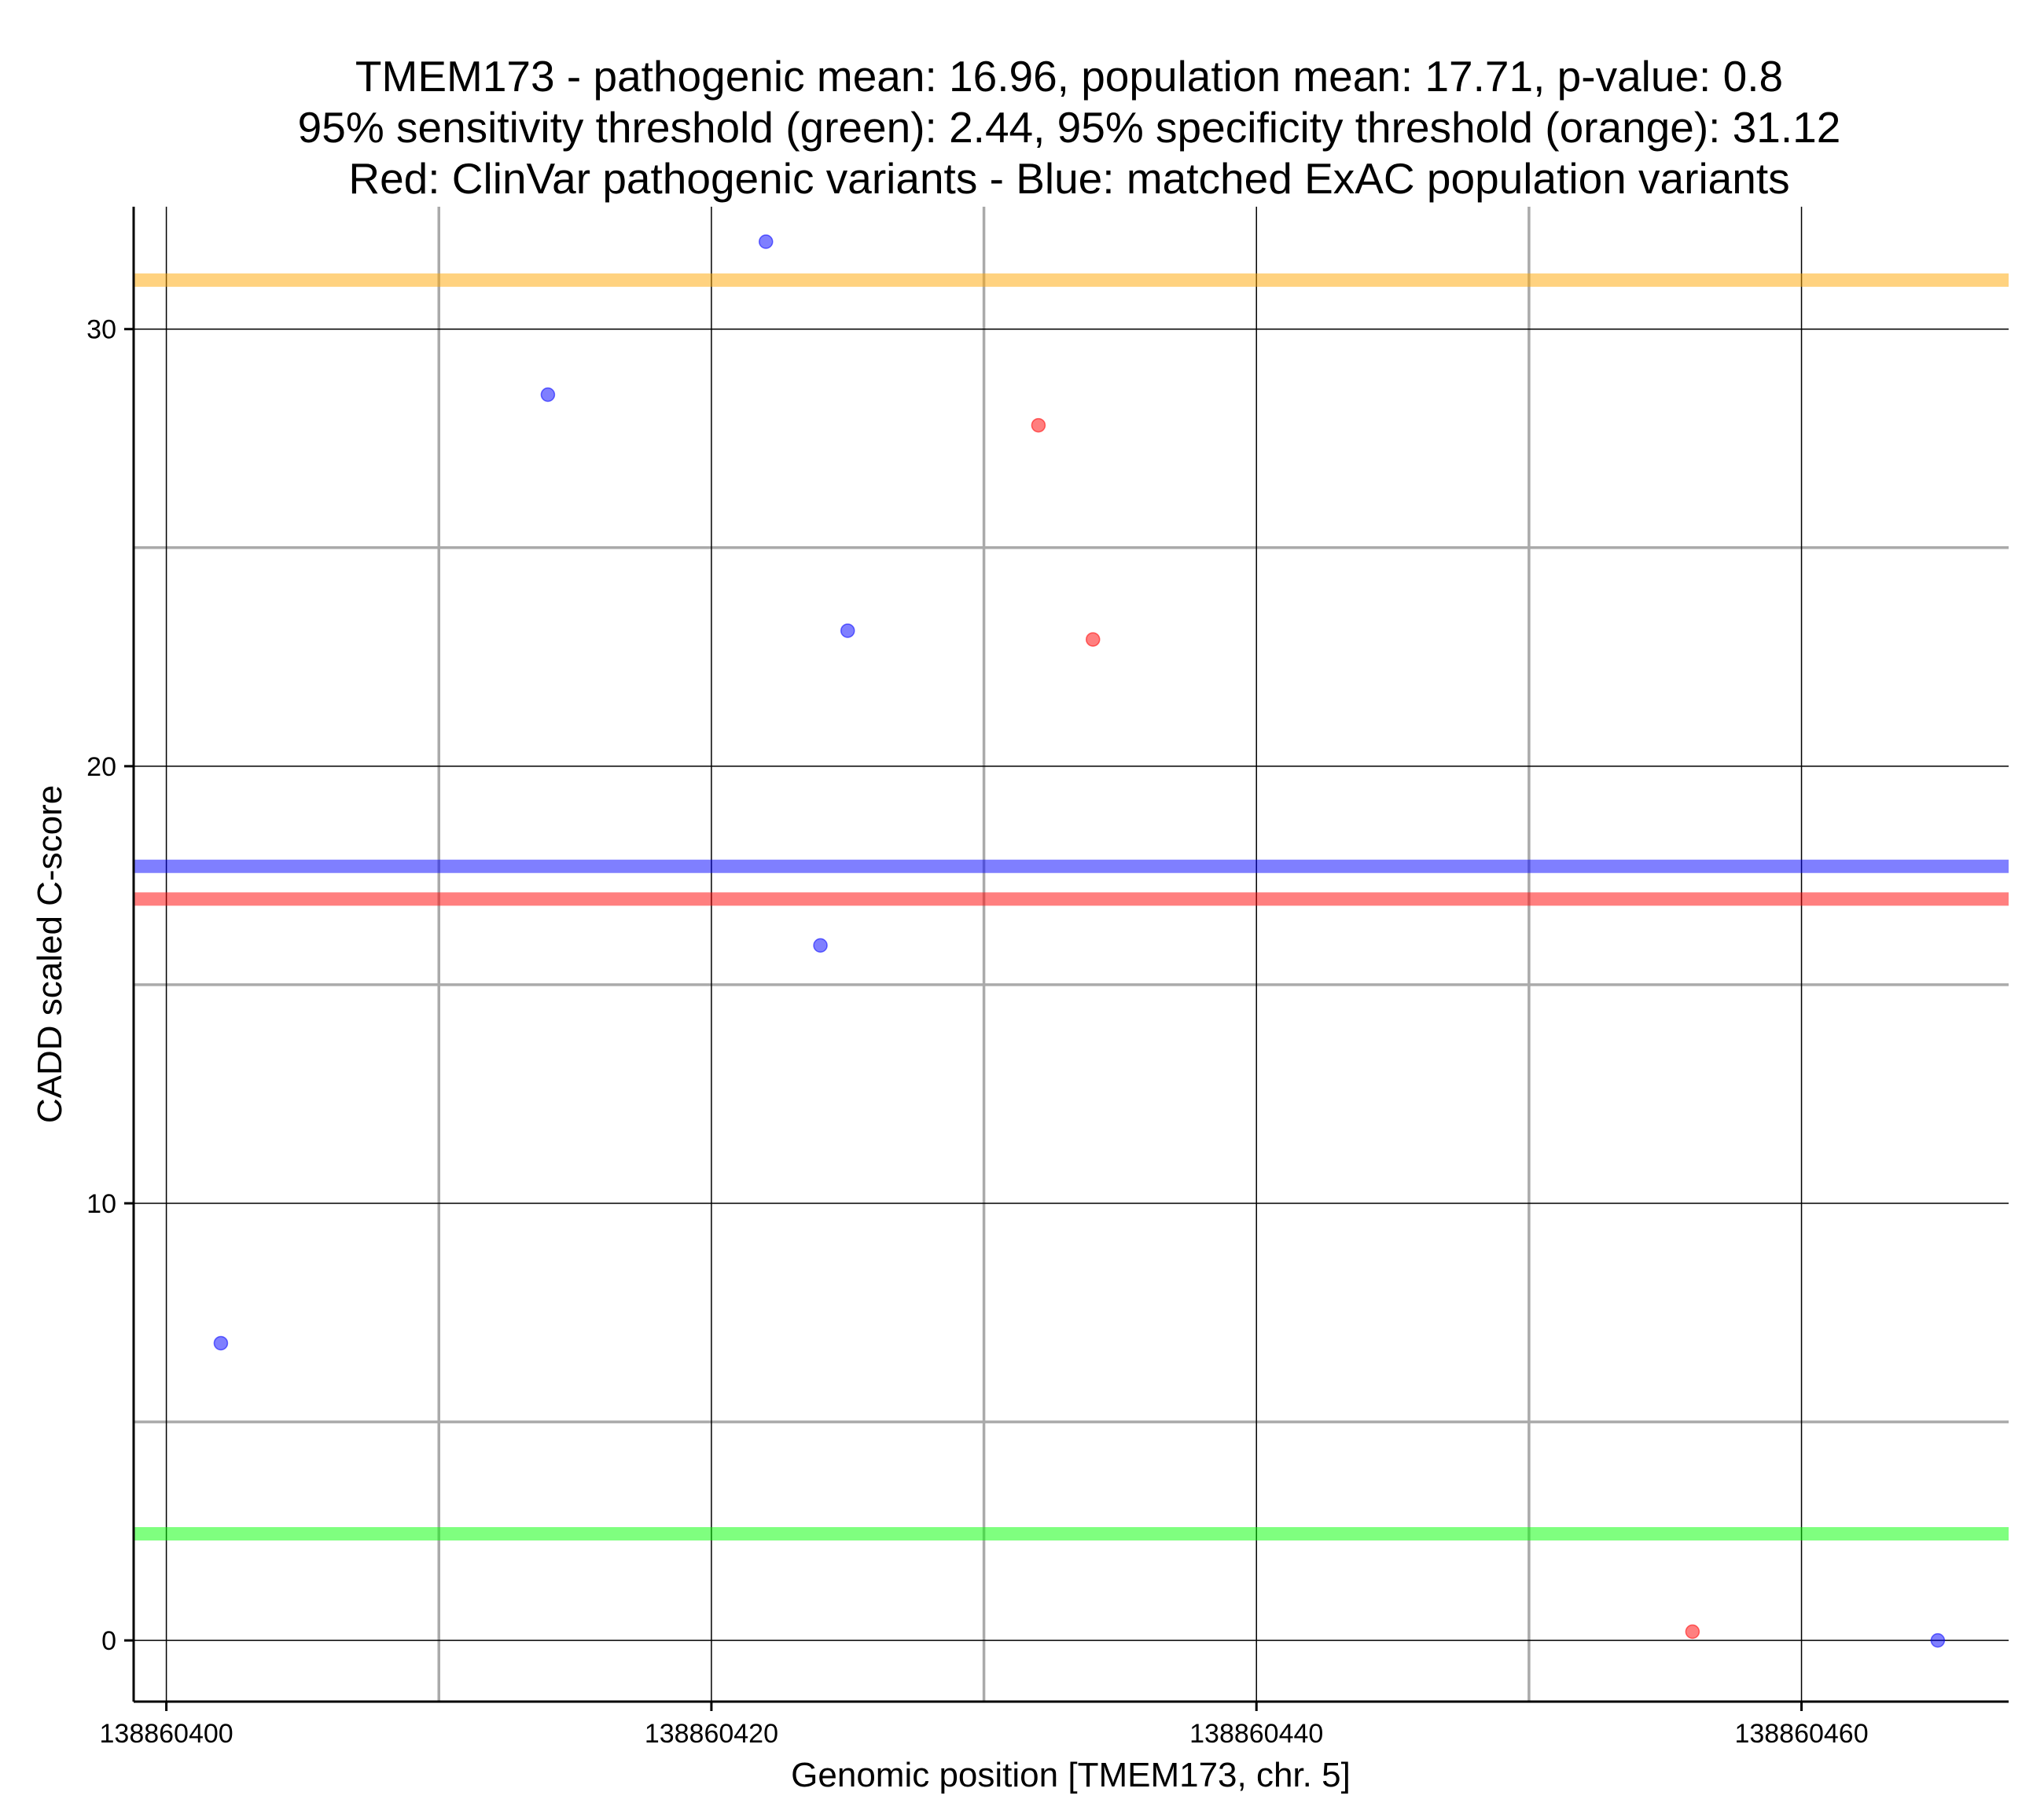 This screenshot has width=2044, height=1814. What do you see at coordinates (167, 1734) in the screenshot?
I see `x-tick-label: 138860400` at bounding box center [167, 1734].